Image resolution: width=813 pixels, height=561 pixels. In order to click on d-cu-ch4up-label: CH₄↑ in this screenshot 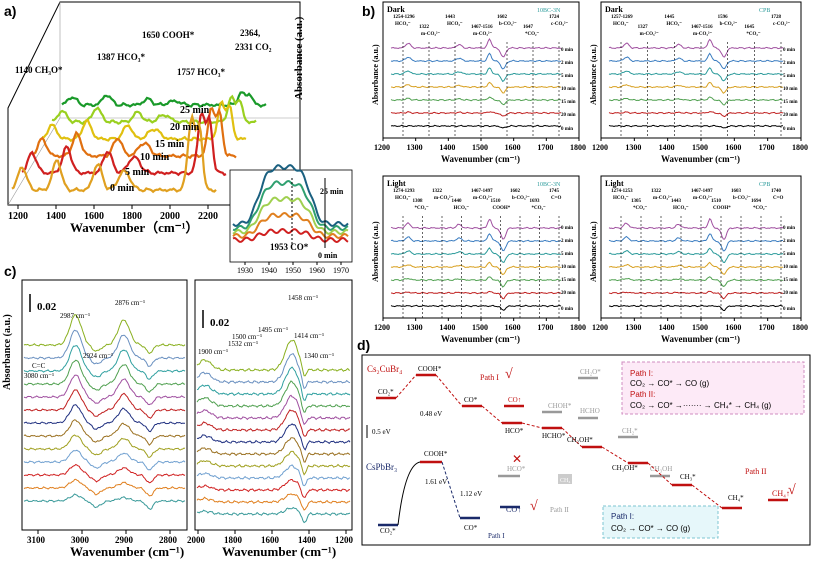, I will do `click(781, 493)`.